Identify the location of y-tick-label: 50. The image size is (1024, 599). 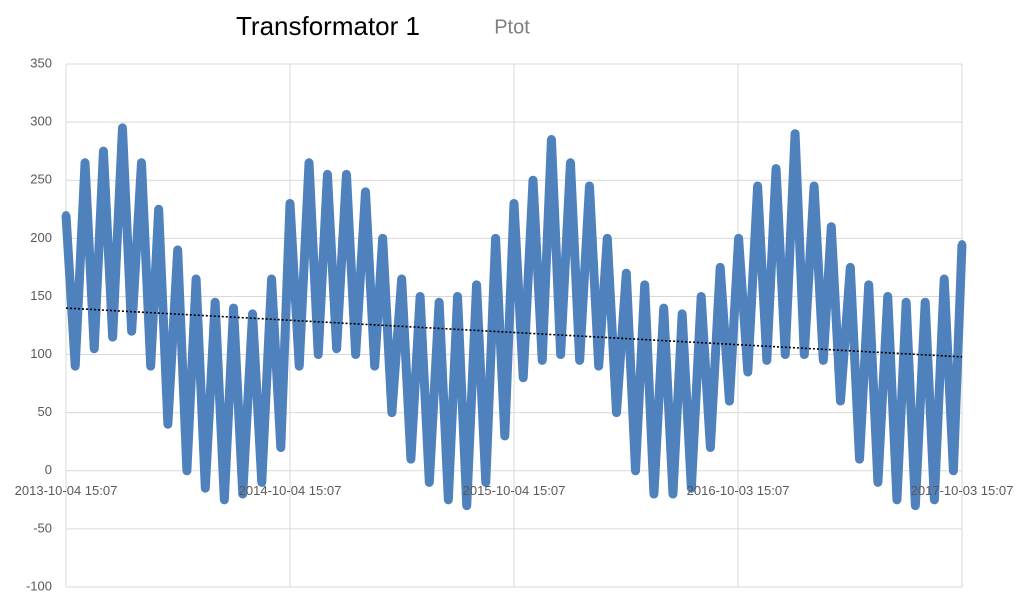
(45, 411).